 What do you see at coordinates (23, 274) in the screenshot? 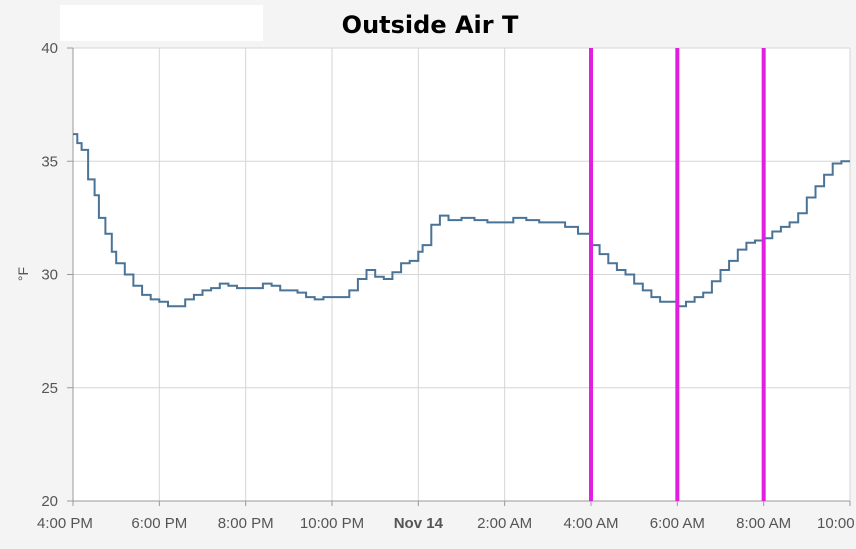
I see `y-axis-label: °F` at bounding box center [23, 274].